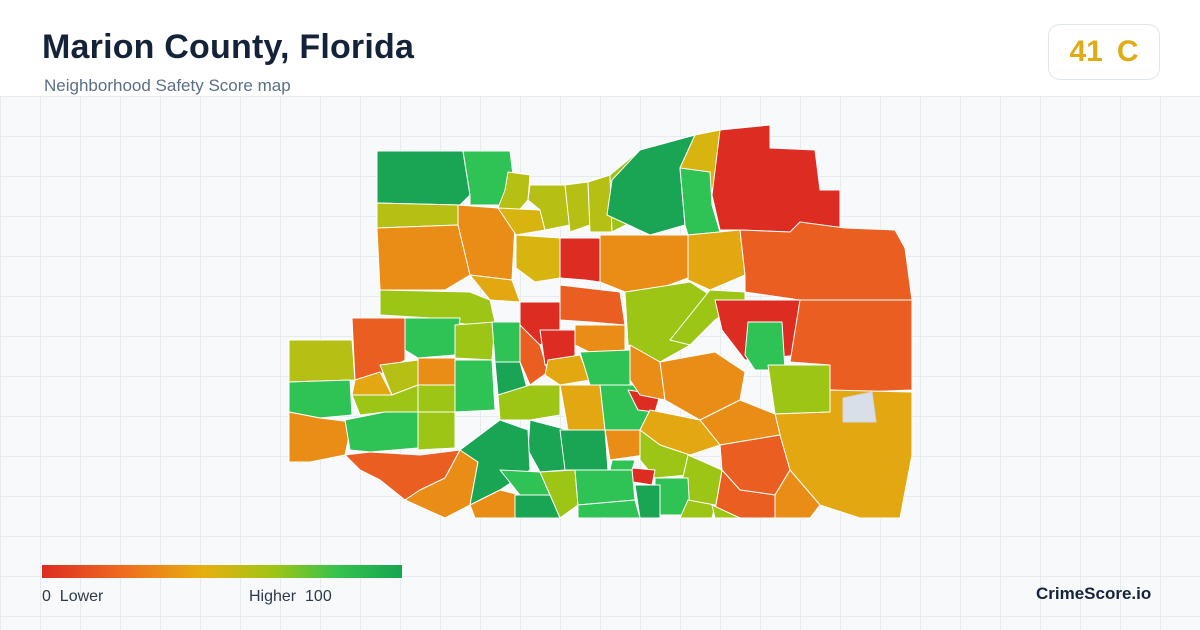  I want to click on score-value: 41, so click(1086, 51).